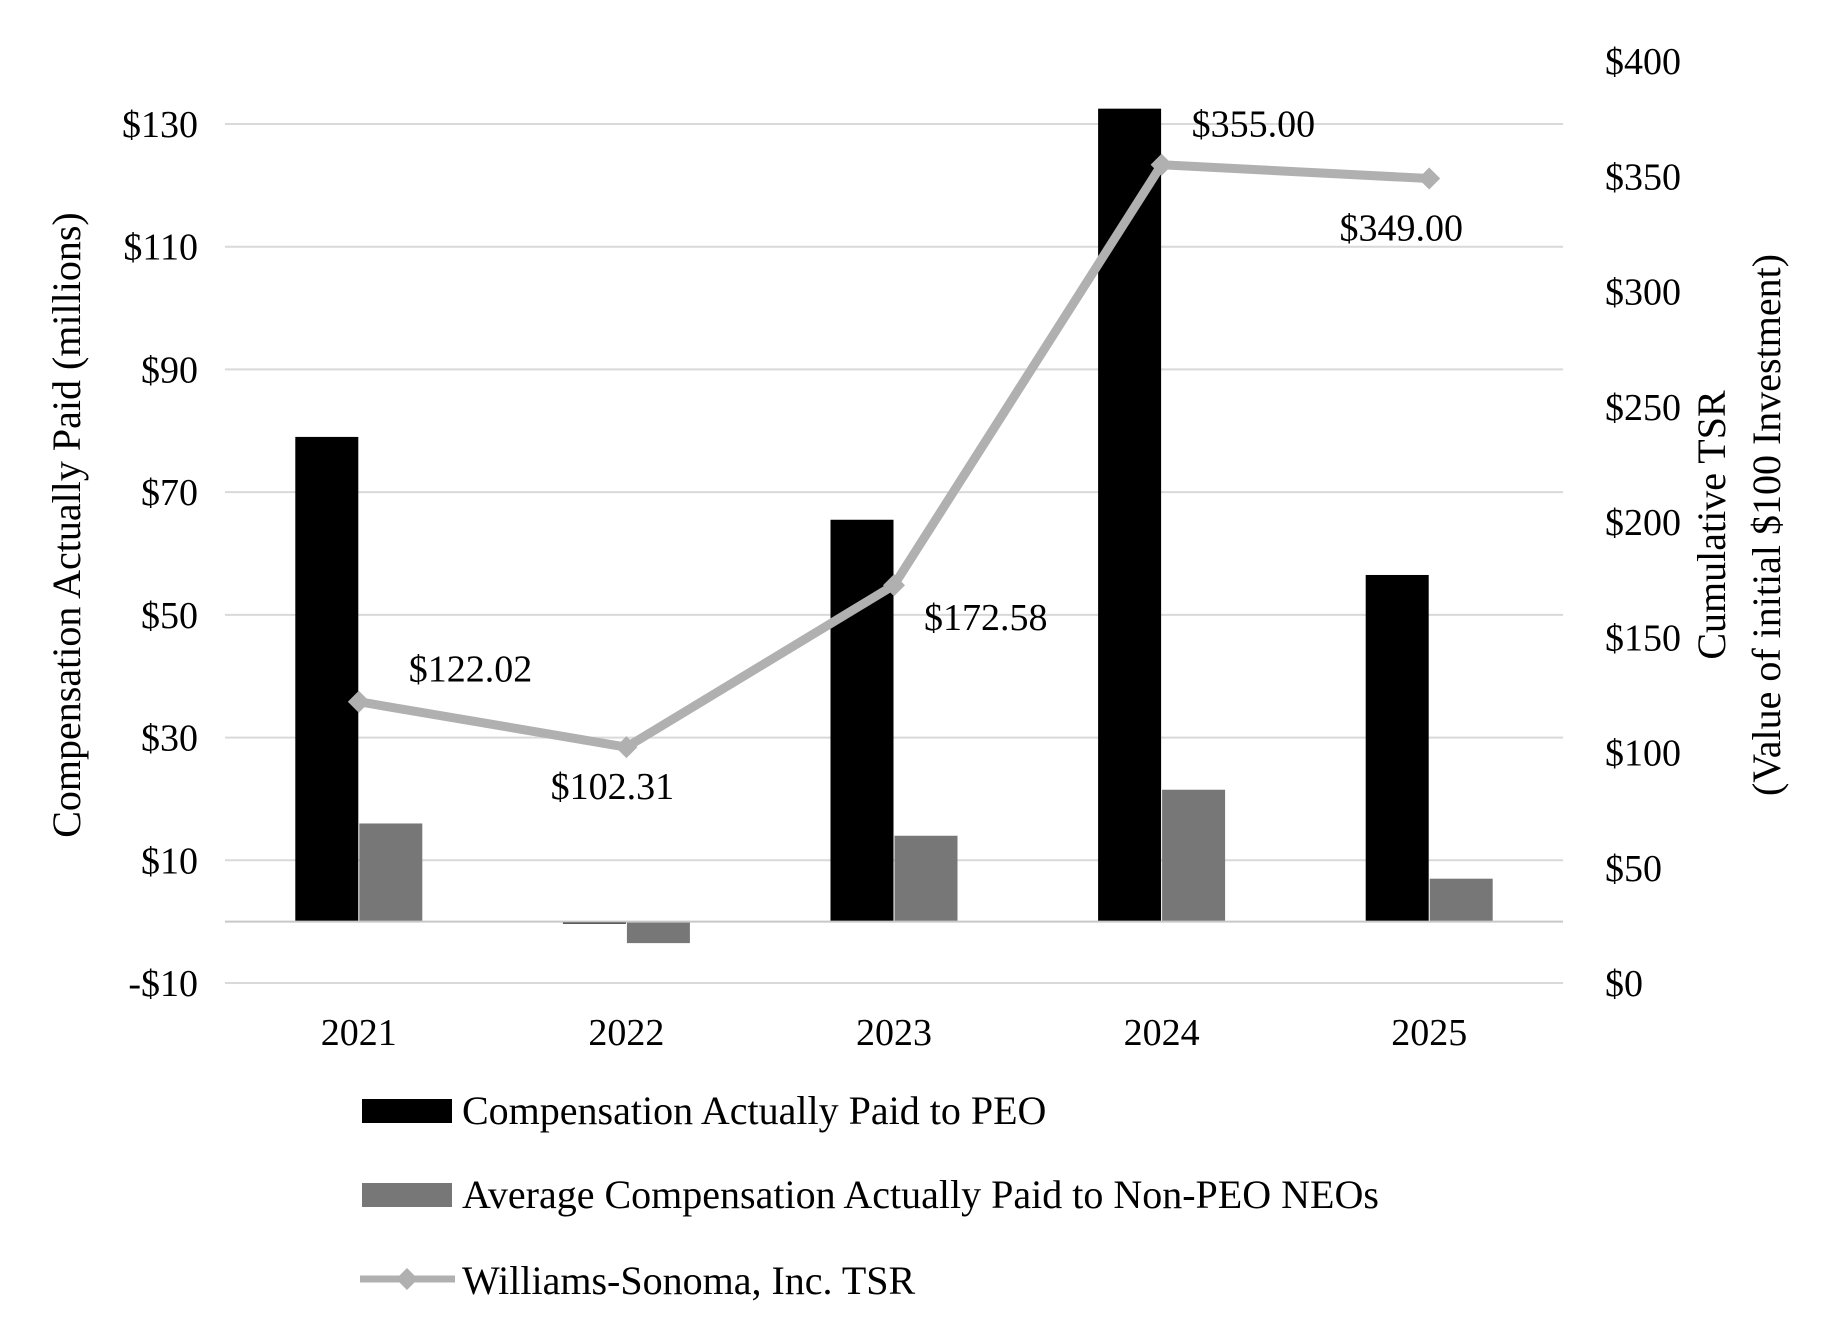 The width and height of the screenshot is (1848, 1319). What do you see at coordinates (160, 554) in the screenshot?
I see `left-axis-ticks: -$10 $10 $30 $50 $70 $90 $110 $130` at bounding box center [160, 554].